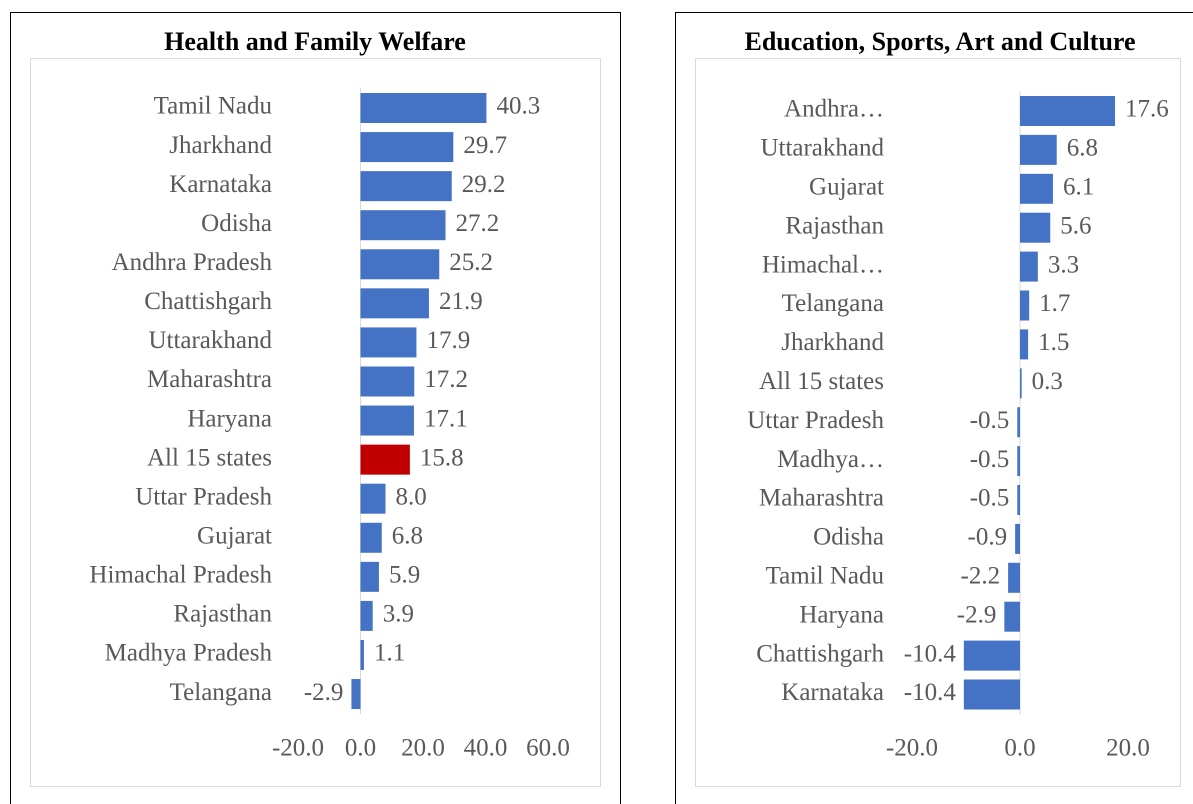 The width and height of the screenshot is (1193, 804). Describe the element at coordinates (315, 41) in the screenshot. I see `chart-title: Health and Family Welfare` at that location.